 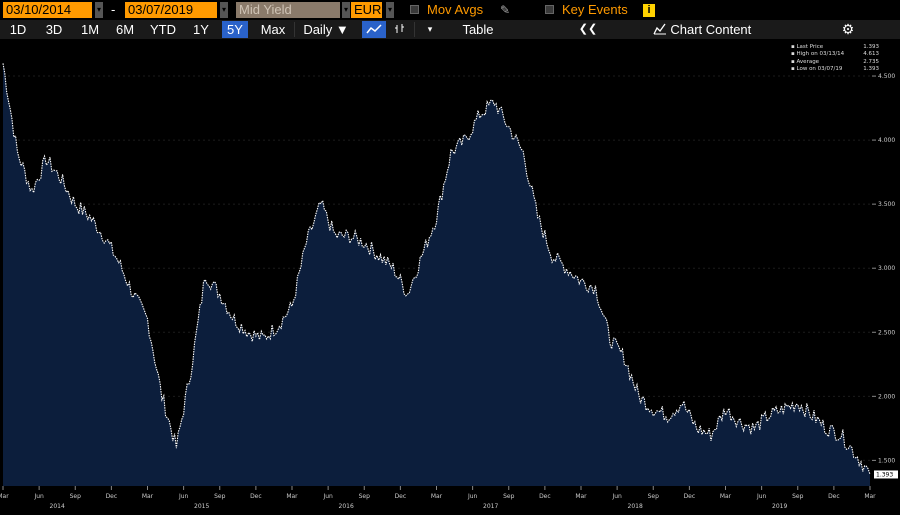 What do you see at coordinates (90, 29) in the screenshot?
I see `range-1m-button: 1M` at bounding box center [90, 29].